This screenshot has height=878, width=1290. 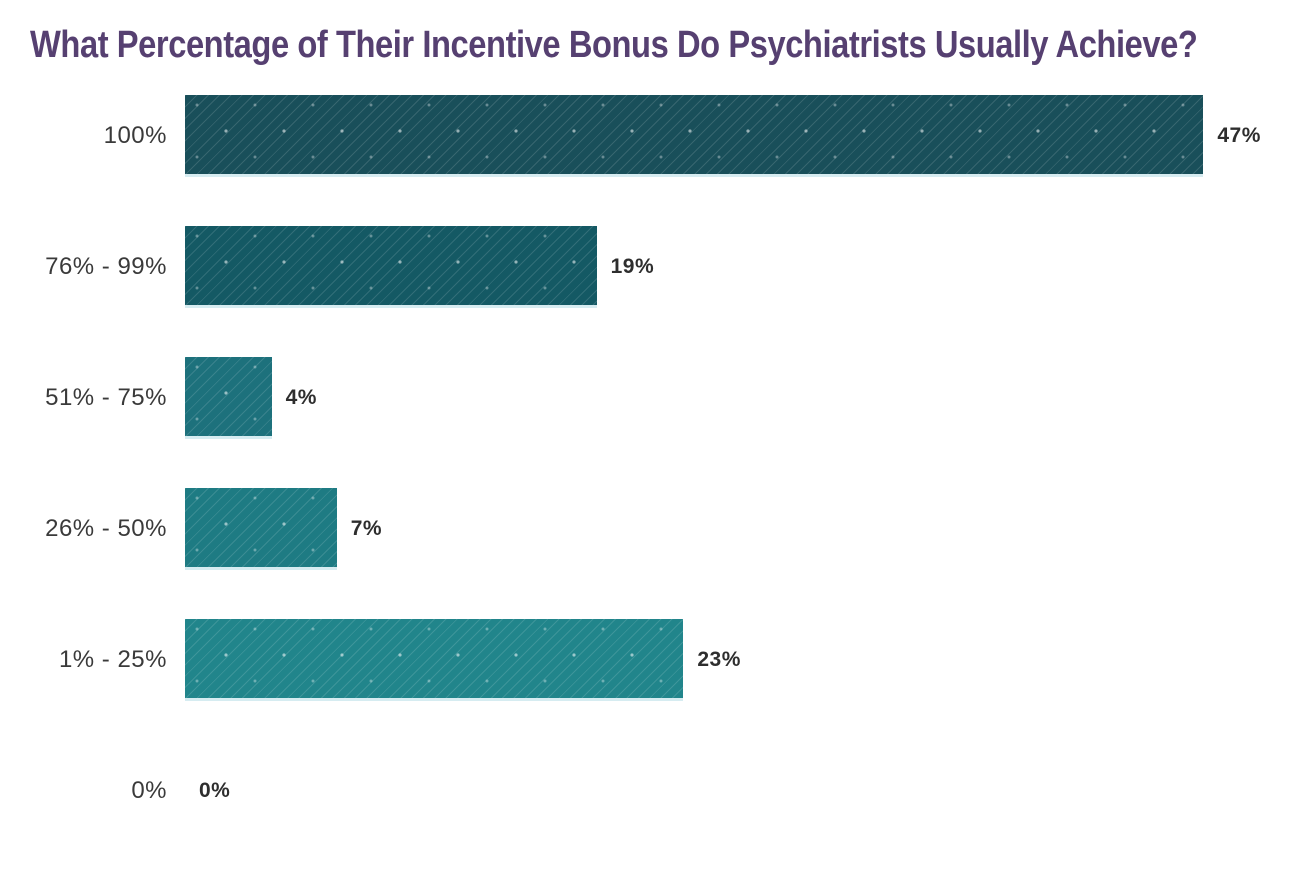 What do you see at coordinates (106, 266) in the screenshot?
I see `category-label: 76% - 99%` at bounding box center [106, 266].